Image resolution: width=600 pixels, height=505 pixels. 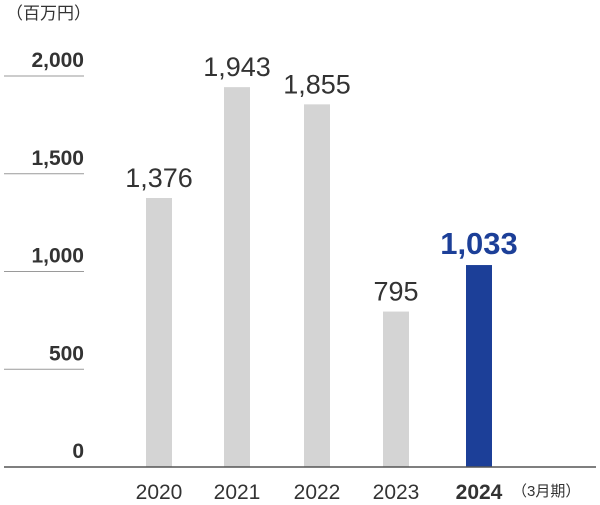 I want to click on x-tick-label-2022: 2022, so click(x=317, y=492).